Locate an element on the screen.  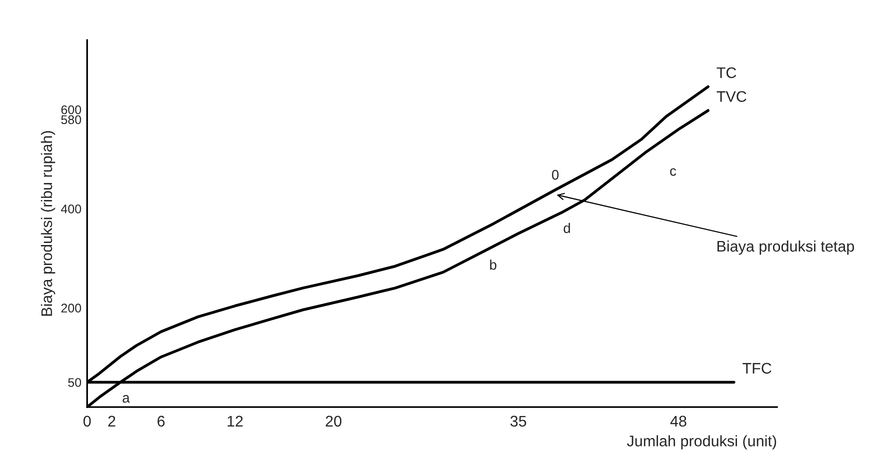
y-tick-label: 200 is located at coordinates (71, 308).